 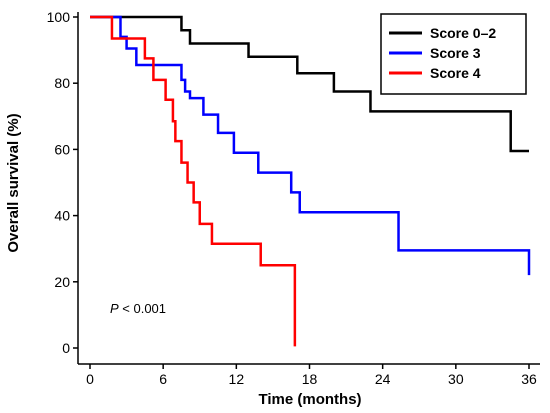 What do you see at coordinates (90, 379) in the screenshot?
I see `x-tick-label: 0` at bounding box center [90, 379].